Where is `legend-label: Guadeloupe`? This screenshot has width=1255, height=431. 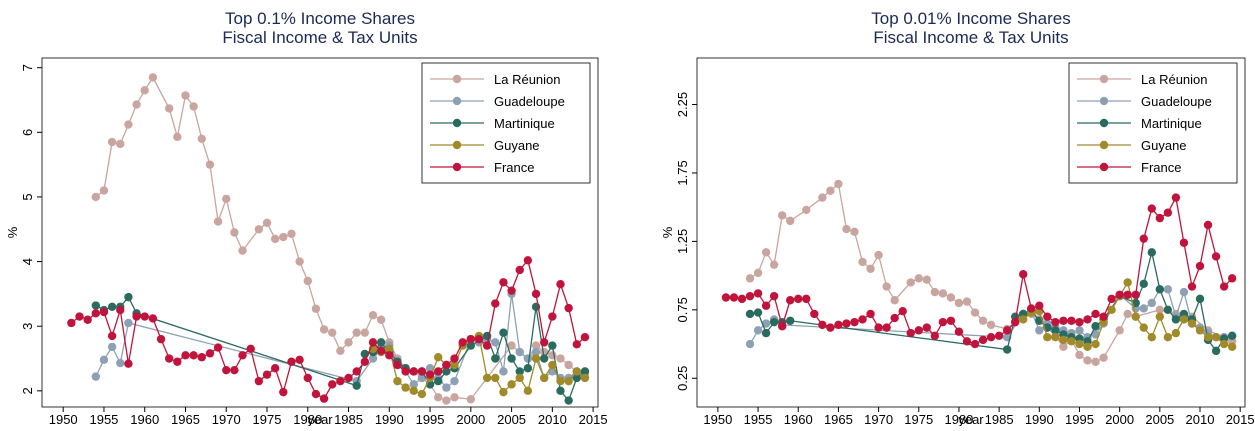
legend-label: Guadeloupe is located at coordinates (1176, 101).